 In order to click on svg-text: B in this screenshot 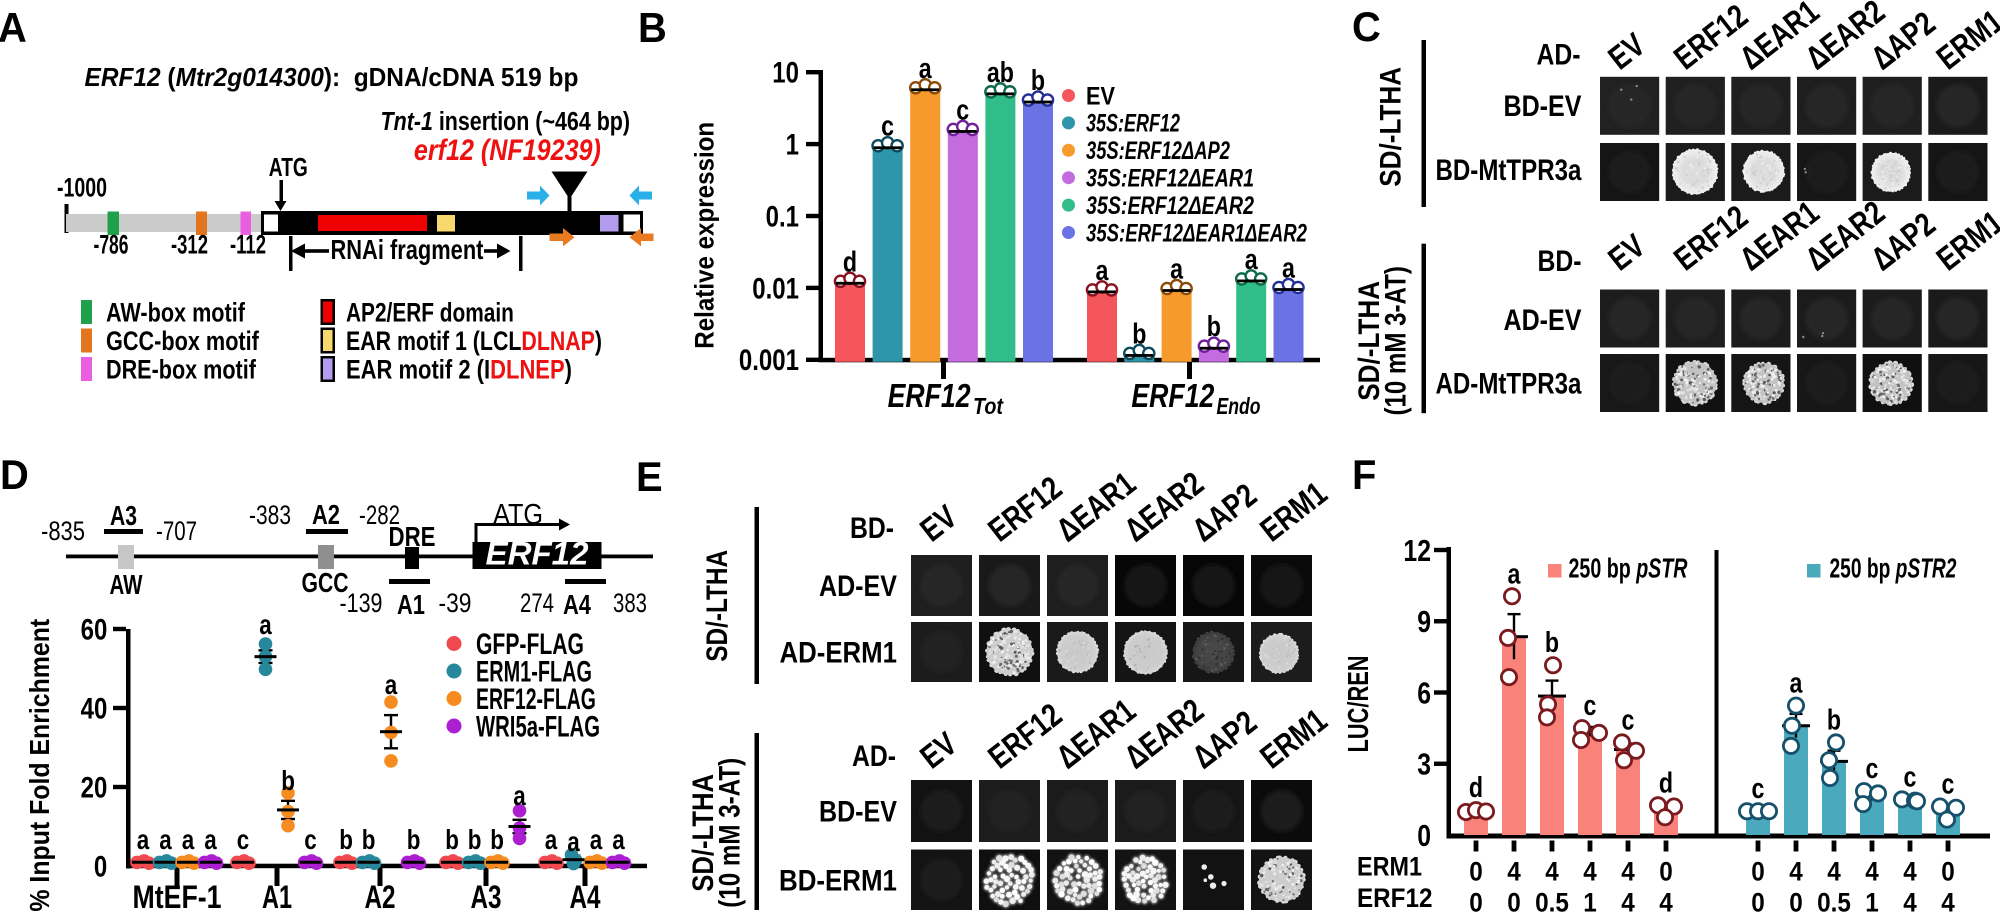, I will do `click(652, 27)`.